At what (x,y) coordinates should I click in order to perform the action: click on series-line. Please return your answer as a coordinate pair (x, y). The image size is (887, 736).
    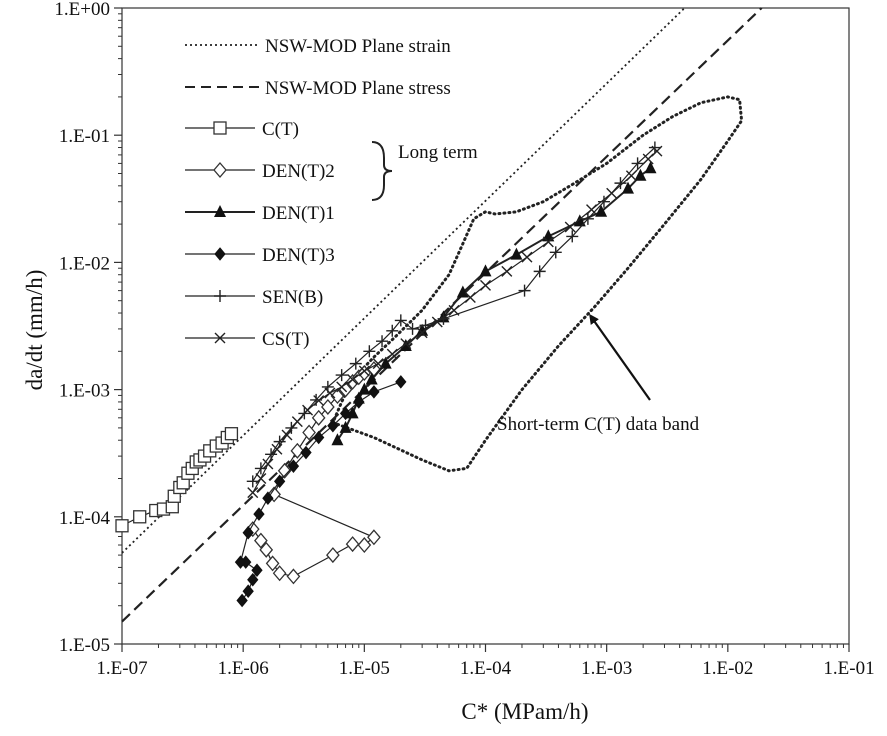
    Looking at the image, I should click on (494, 304).